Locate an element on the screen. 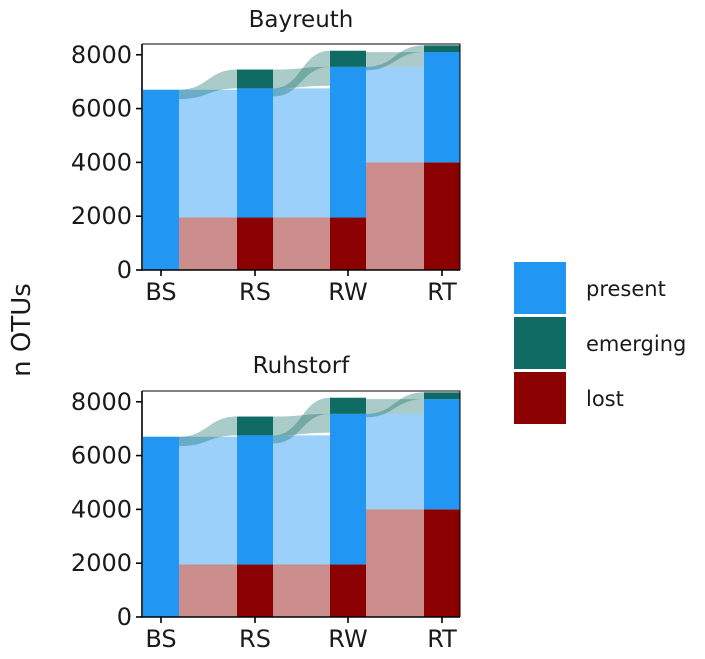 This screenshot has width=705, height=659. legend-label-present: present is located at coordinates (626, 289).